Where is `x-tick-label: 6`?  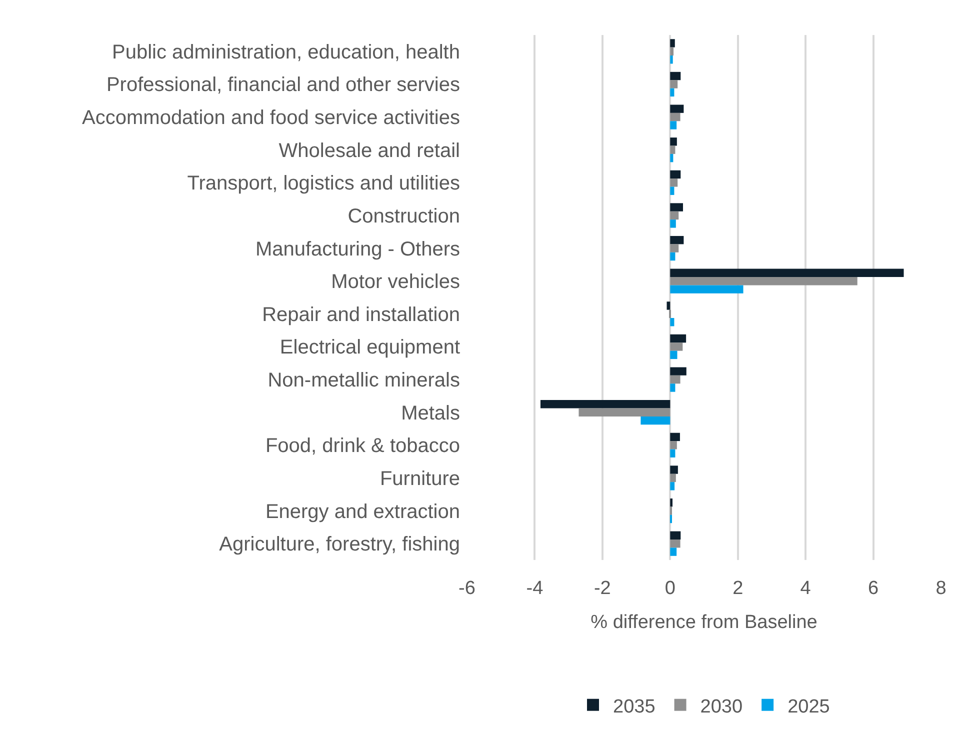 x-tick-label: 6 is located at coordinates (873, 588).